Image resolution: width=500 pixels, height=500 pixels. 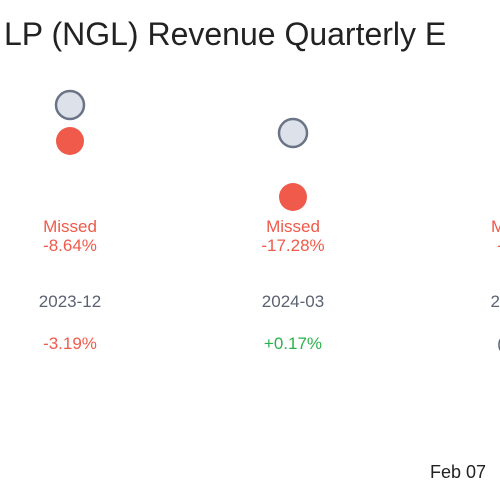 I want to click on price-change-label: -3.19%, so click(x=70, y=343).